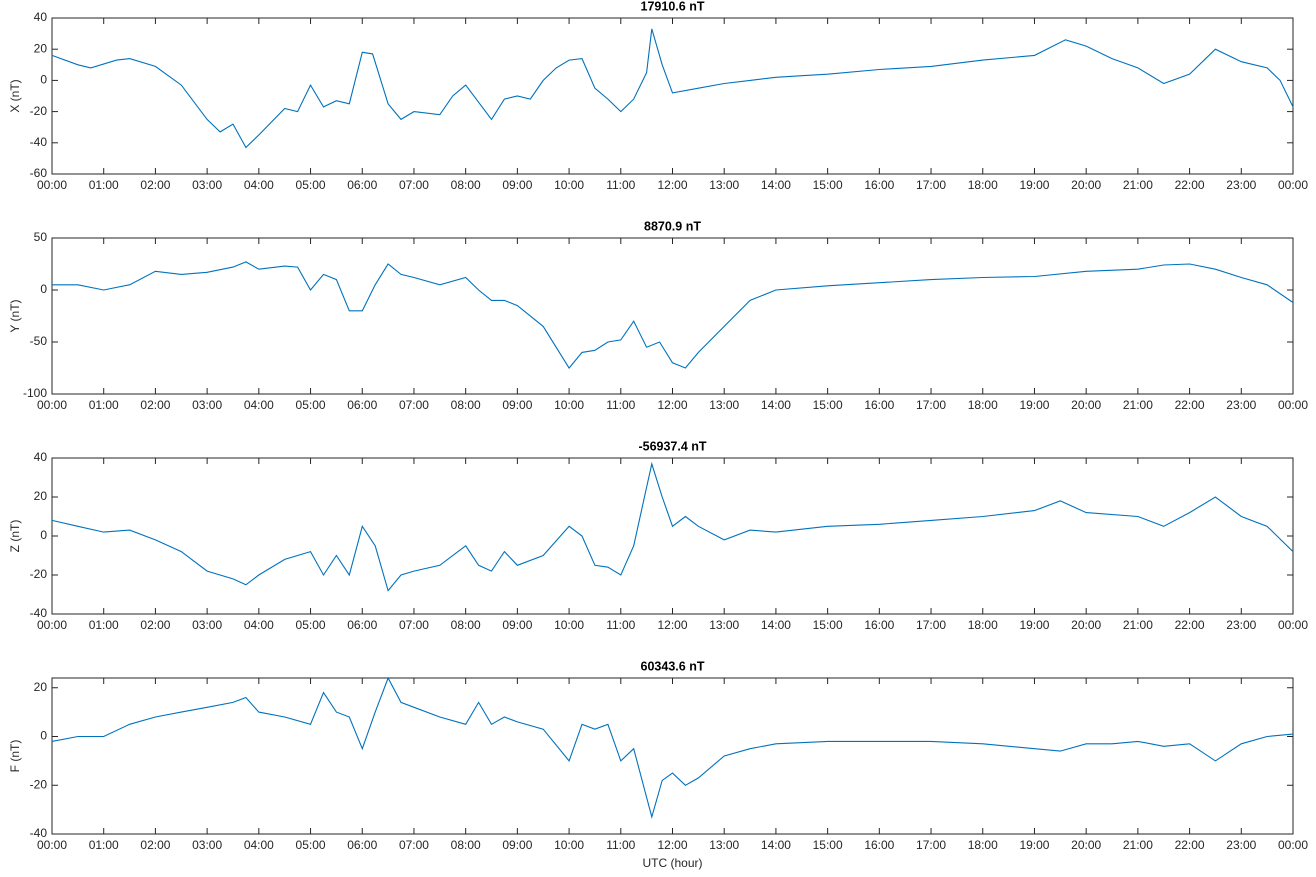 This screenshot has width=1316, height=877. What do you see at coordinates (673, 6) in the screenshot?
I see `panel-title: 17910.6 nT` at bounding box center [673, 6].